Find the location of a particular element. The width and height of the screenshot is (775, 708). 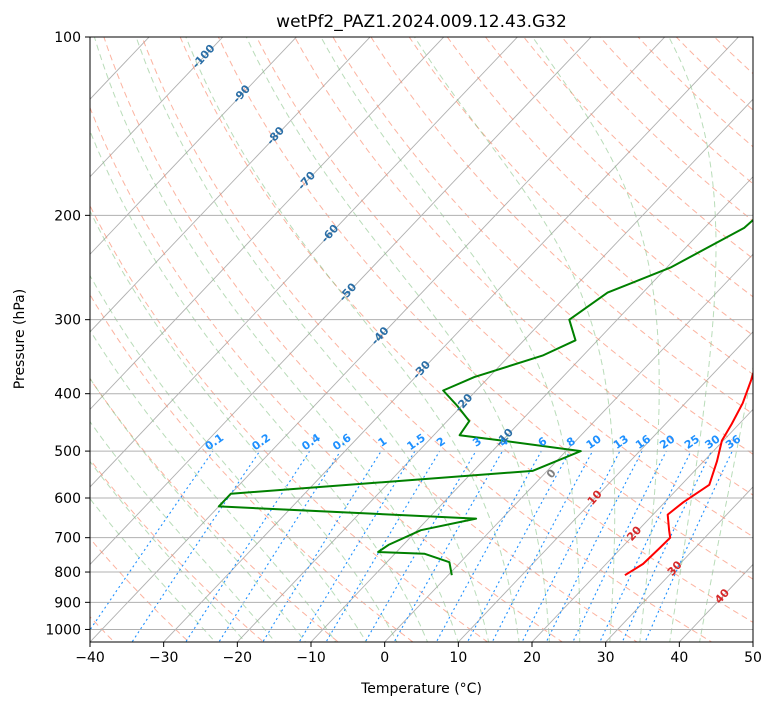

x-tick-label: −40 is located at coordinates (90, 658).